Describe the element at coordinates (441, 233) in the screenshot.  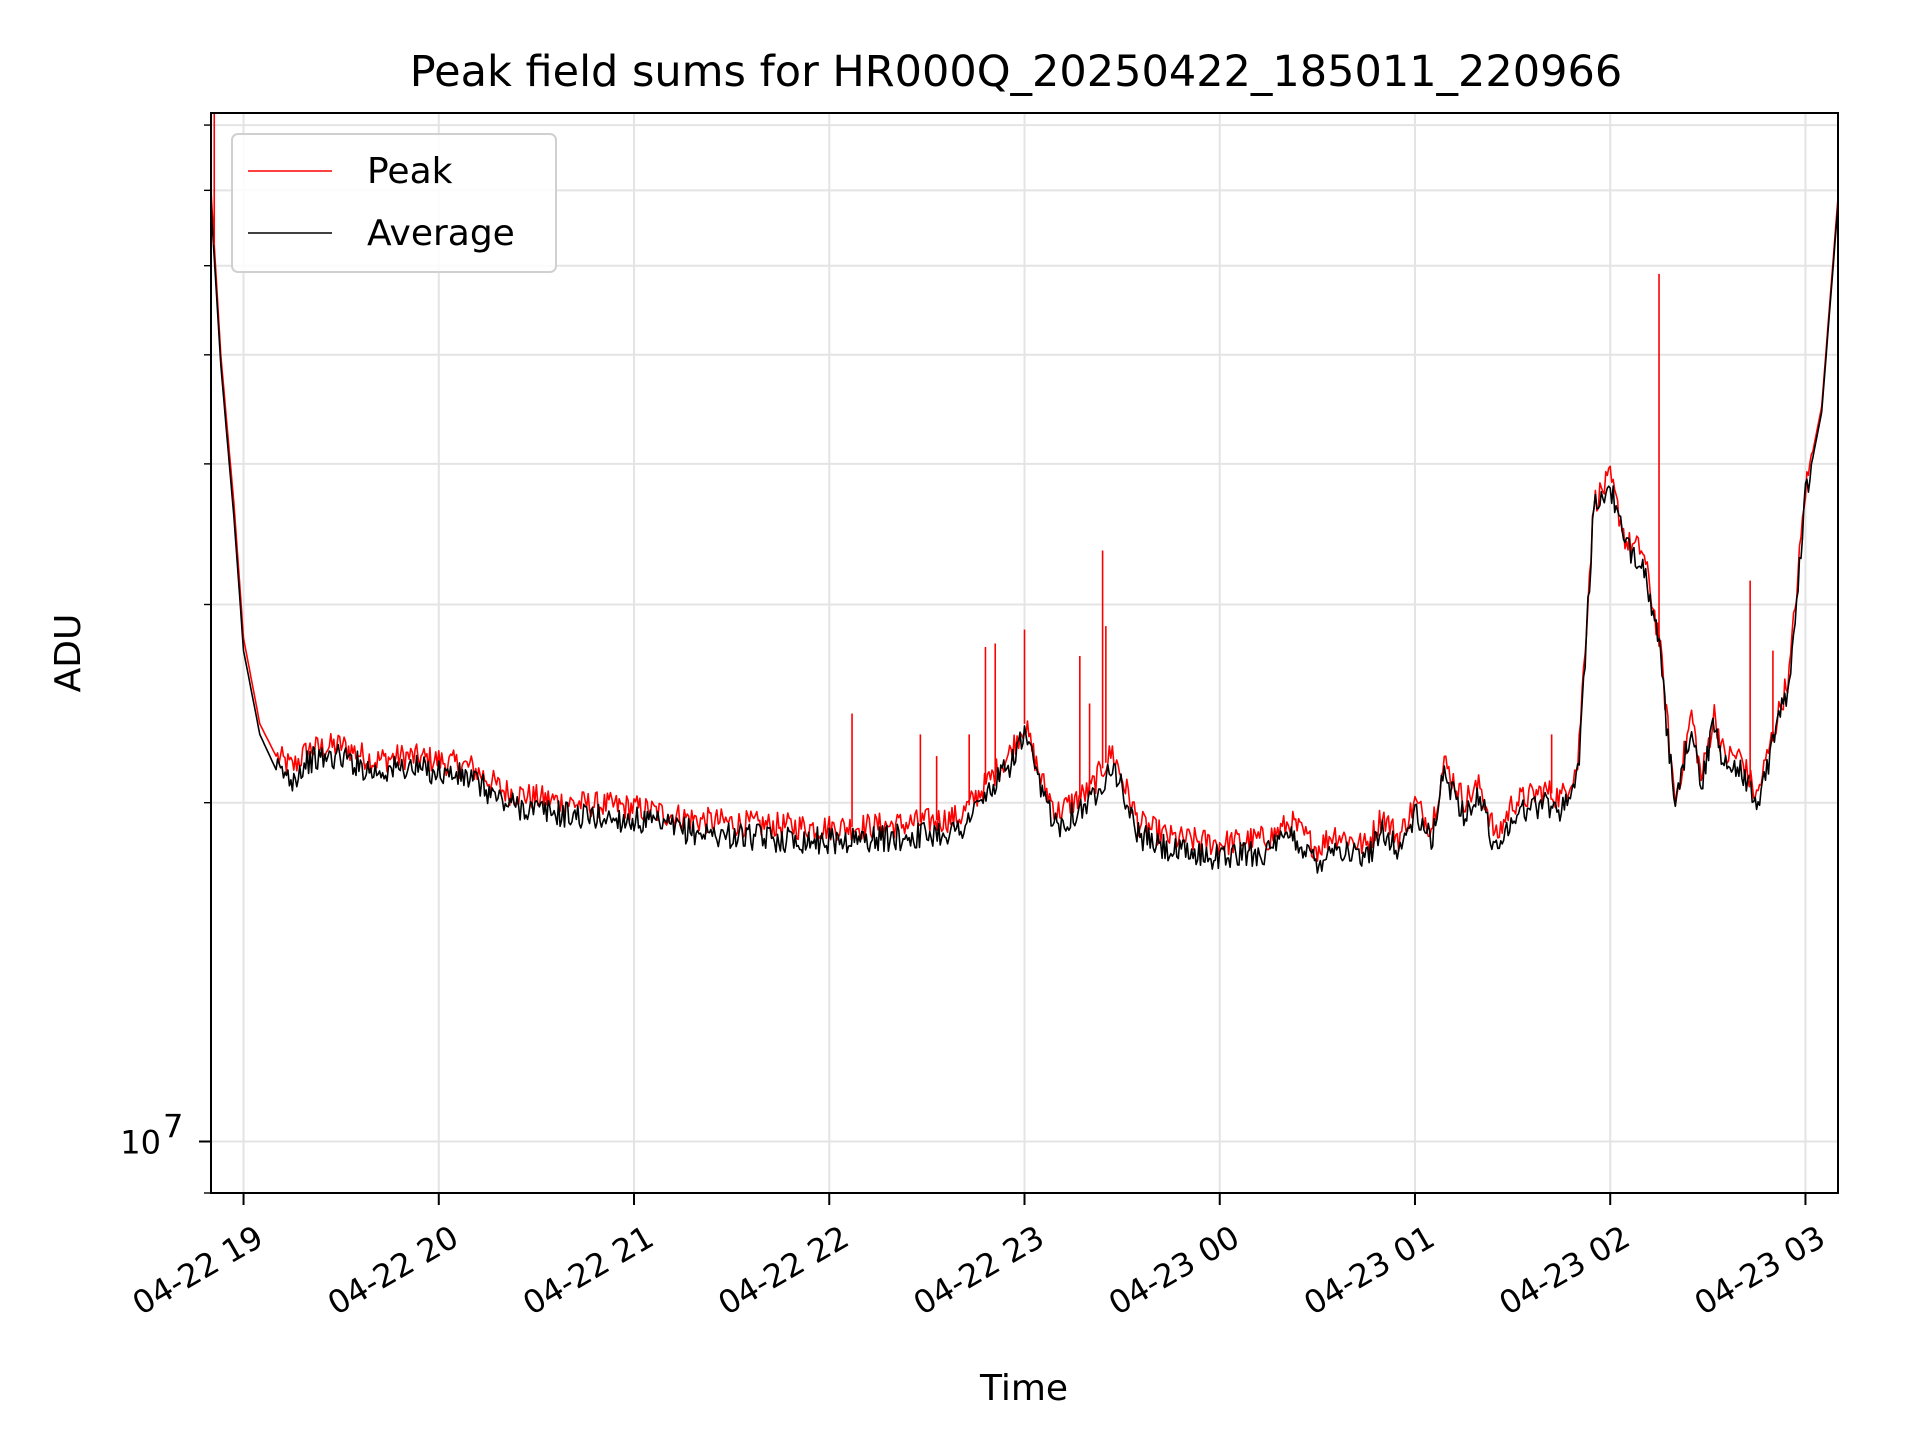
I see `legend-label-average: Average` at that location.